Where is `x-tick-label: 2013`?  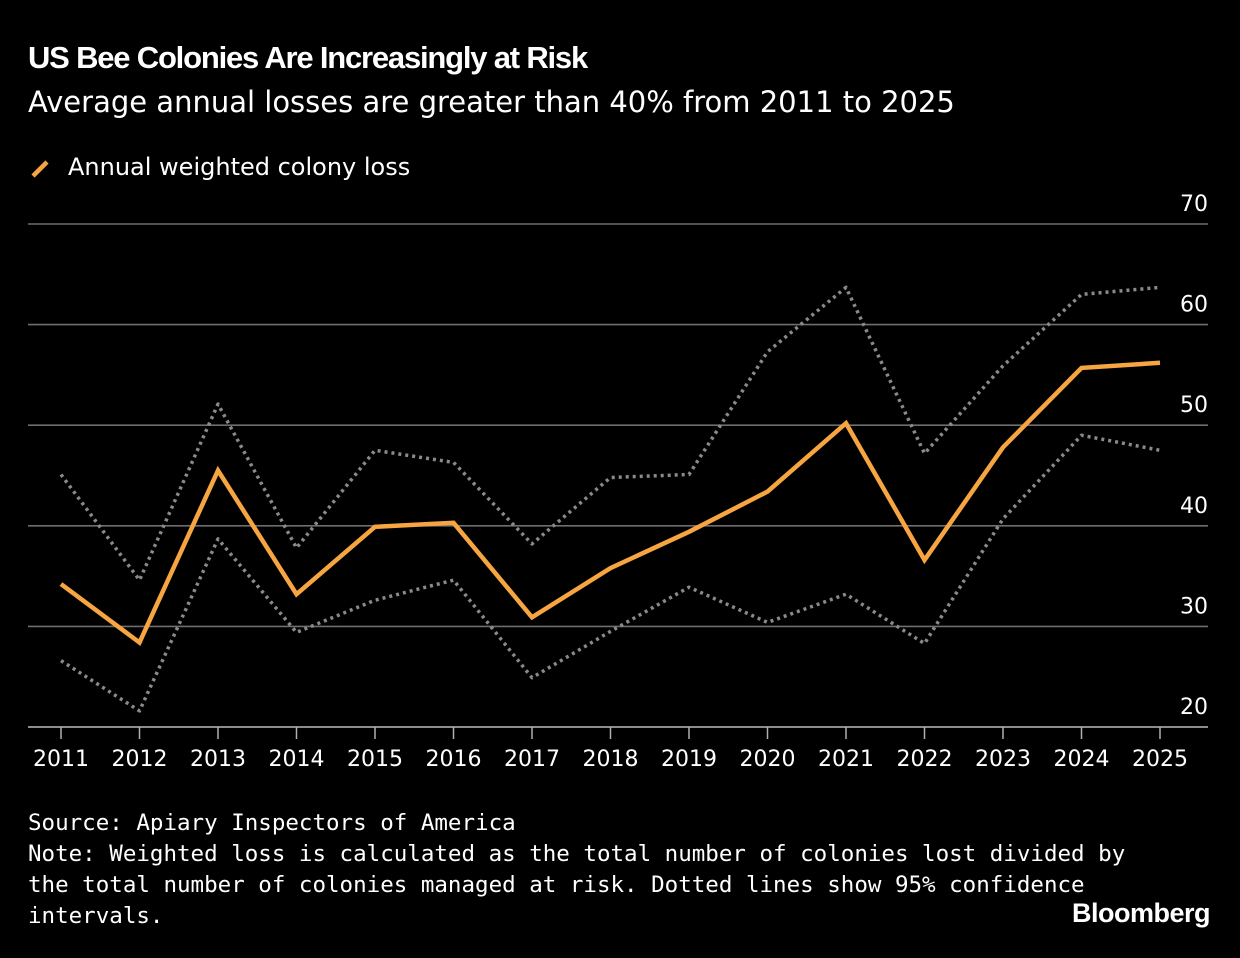 x-tick-label: 2013 is located at coordinates (218, 759).